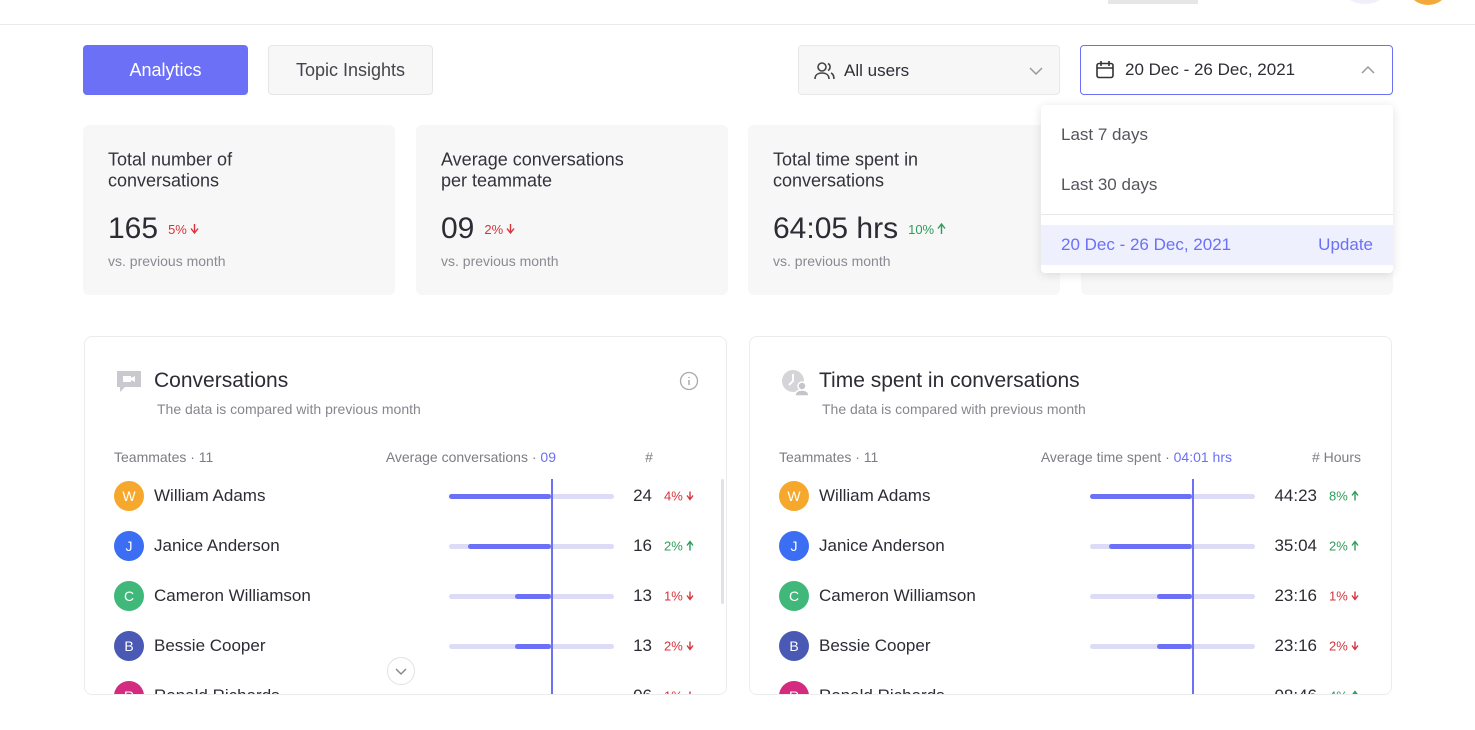 The image size is (1475, 730). Describe the element at coordinates (1365, 2) in the screenshot. I see `top-bar-icon` at that location.